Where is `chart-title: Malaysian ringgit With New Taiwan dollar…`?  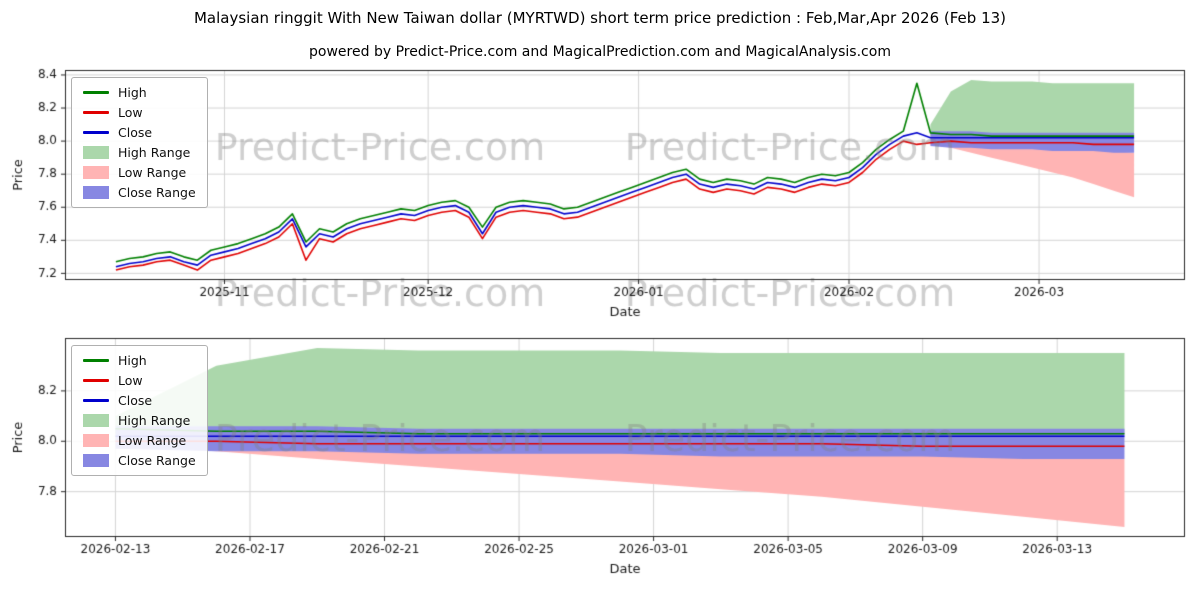
chart-title: Malaysian ringgit With New Taiwan dollar… is located at coordinates (600, 18).